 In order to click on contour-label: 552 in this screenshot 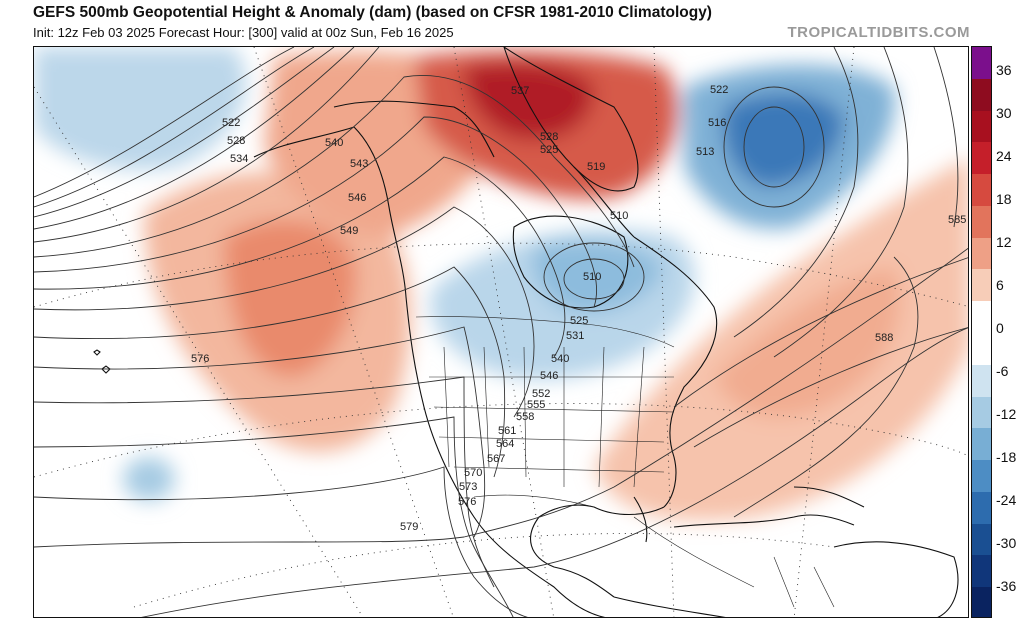, I will do `click(541, 394)`.